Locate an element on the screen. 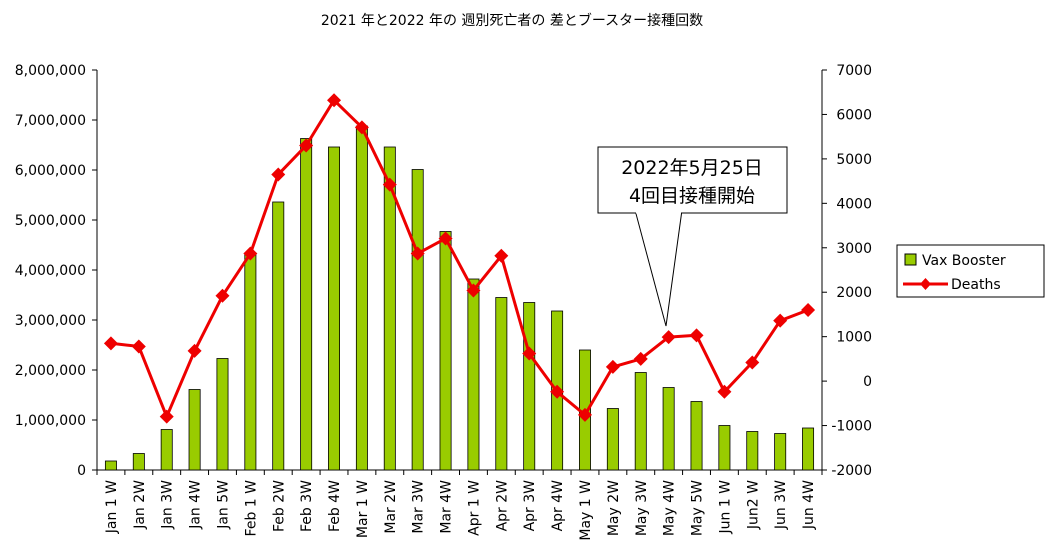  x-tick-label: Jun 3W is located at coordinates (781, 505).